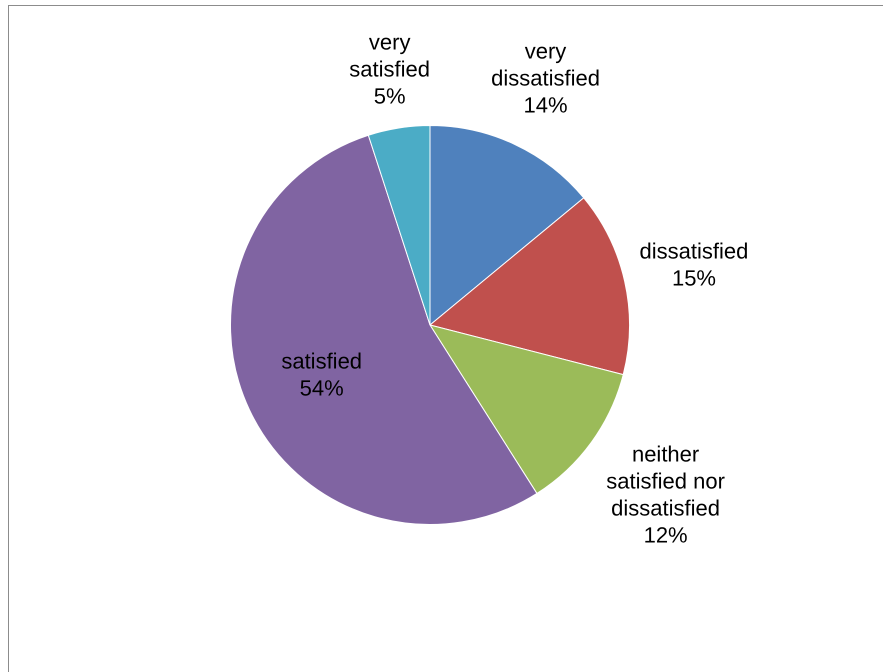 This screenshot has height=672, width=883. Describe the element at coordinates (694, 251) in the screenshot. I see `slice-label: dissatisfied` at that location.